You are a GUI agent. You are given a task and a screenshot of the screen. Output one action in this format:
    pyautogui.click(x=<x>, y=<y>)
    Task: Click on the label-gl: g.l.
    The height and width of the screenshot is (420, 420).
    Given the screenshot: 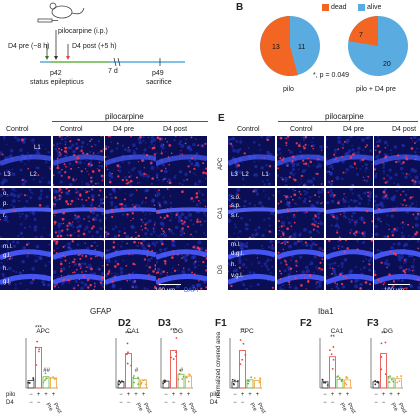 What is the action you would take?
    pyautogui.click(x=7, y=256)
    